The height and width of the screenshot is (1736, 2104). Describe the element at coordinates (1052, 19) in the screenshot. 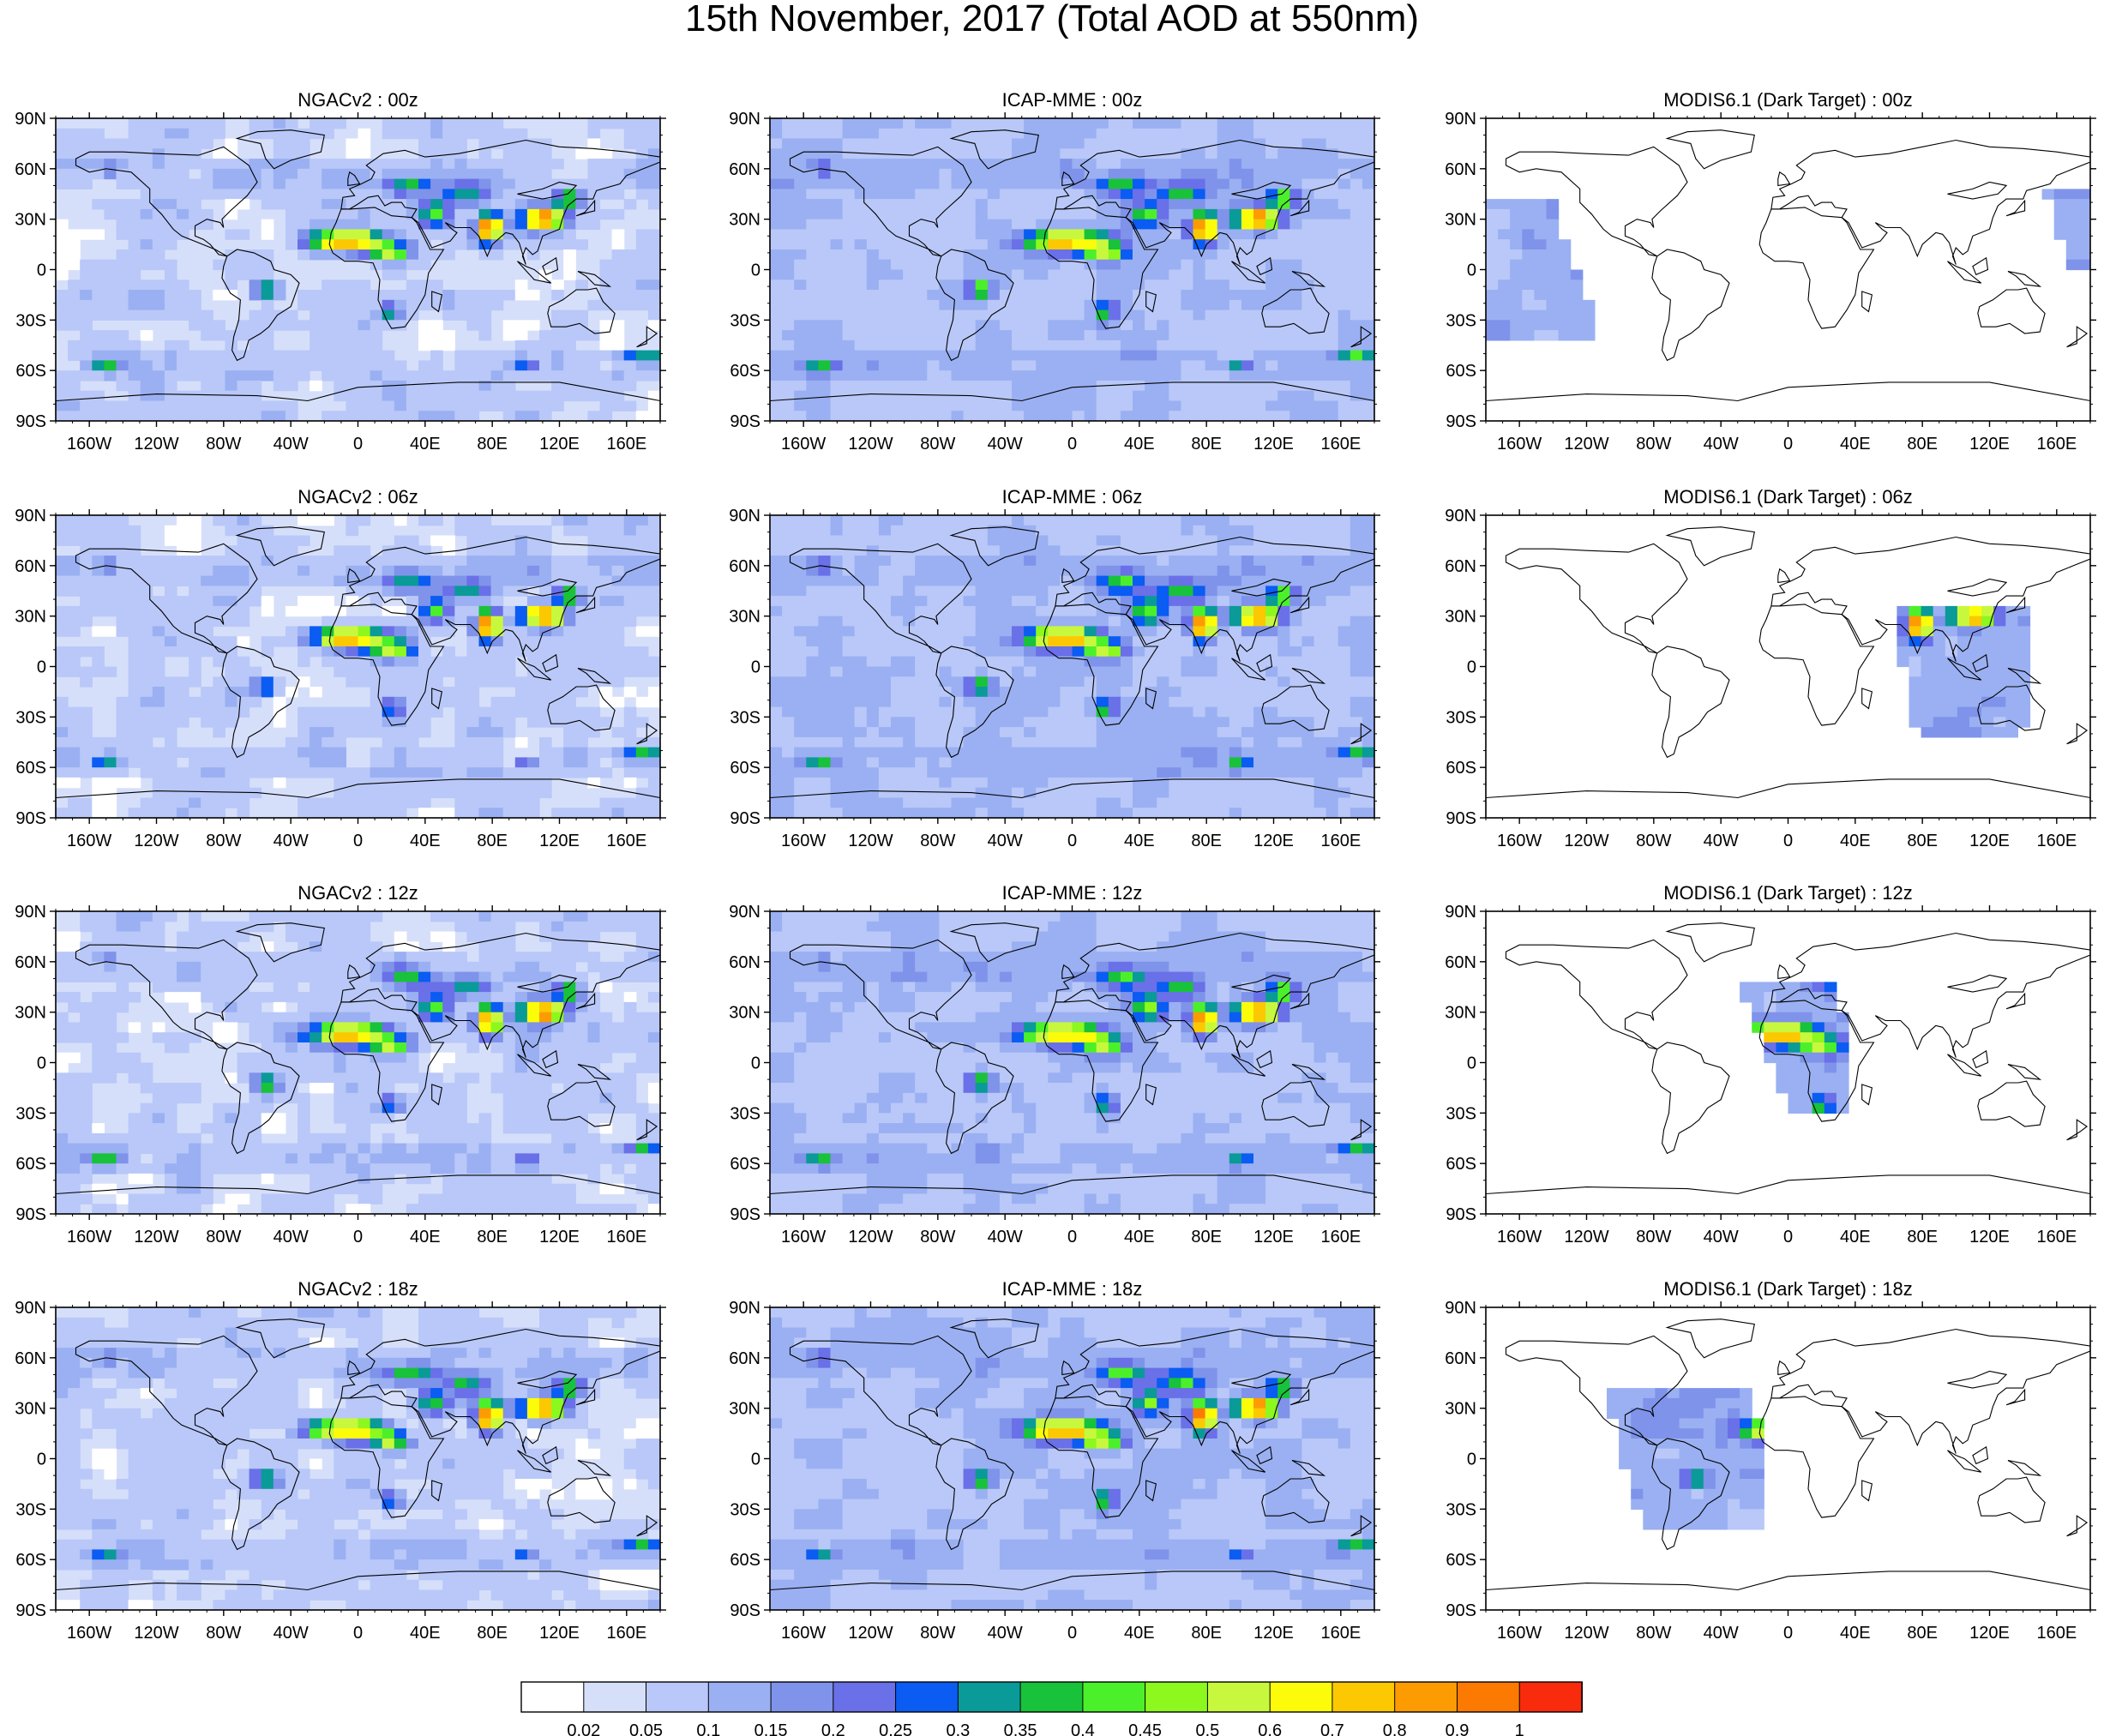

I see `figure-title: 15th November, 2017 (Total AOD at 550nm)` at that location.